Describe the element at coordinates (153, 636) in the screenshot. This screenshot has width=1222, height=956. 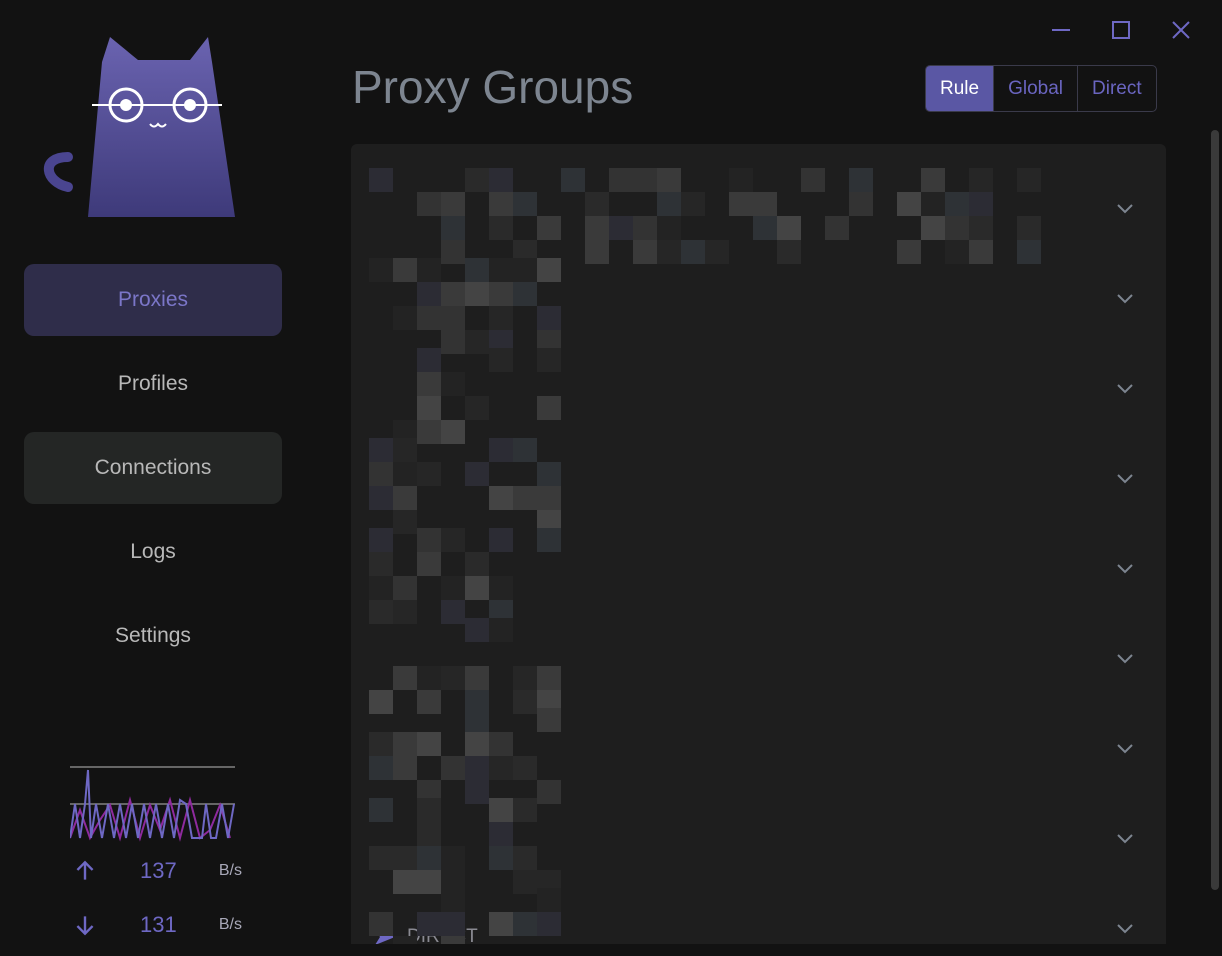
I see `sidebar-item-settings: Settings` at that location.